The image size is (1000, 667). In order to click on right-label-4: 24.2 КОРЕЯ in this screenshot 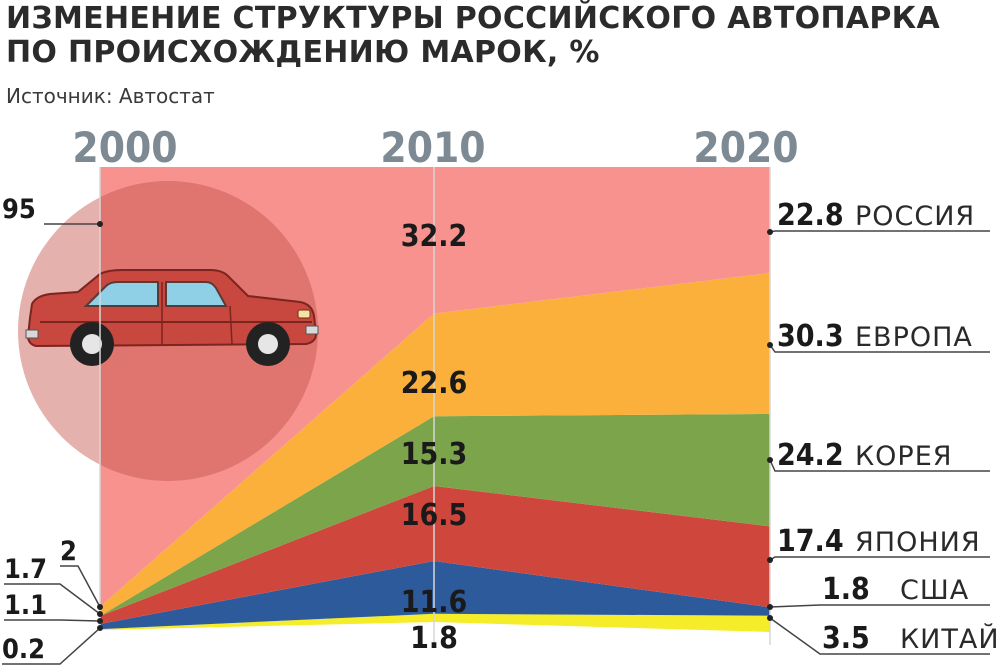, I will do `click(878, 455)`.